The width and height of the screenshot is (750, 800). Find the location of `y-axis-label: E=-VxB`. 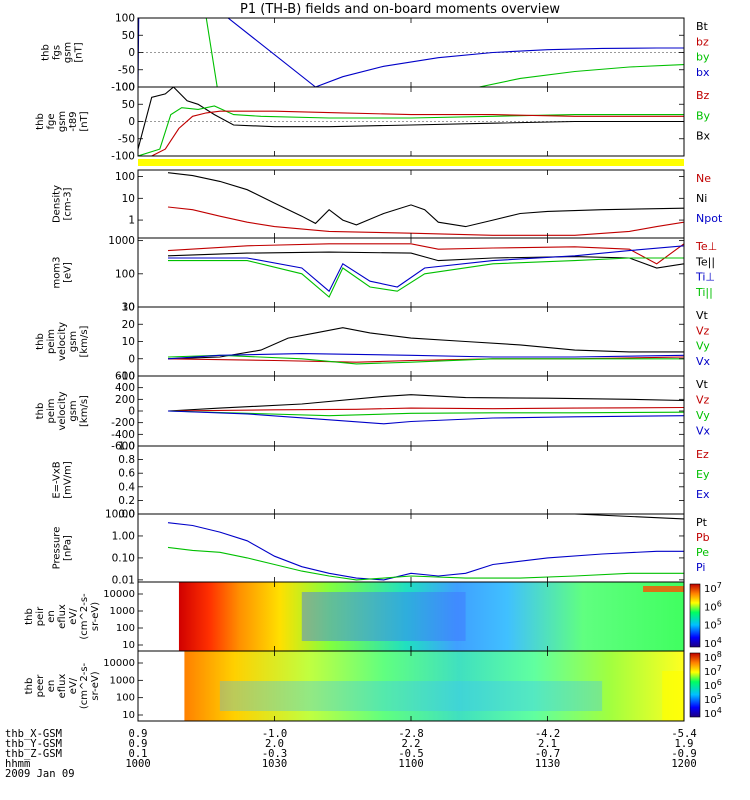

y-axis-label: E=-VxB is located at coordinates (57, 479).